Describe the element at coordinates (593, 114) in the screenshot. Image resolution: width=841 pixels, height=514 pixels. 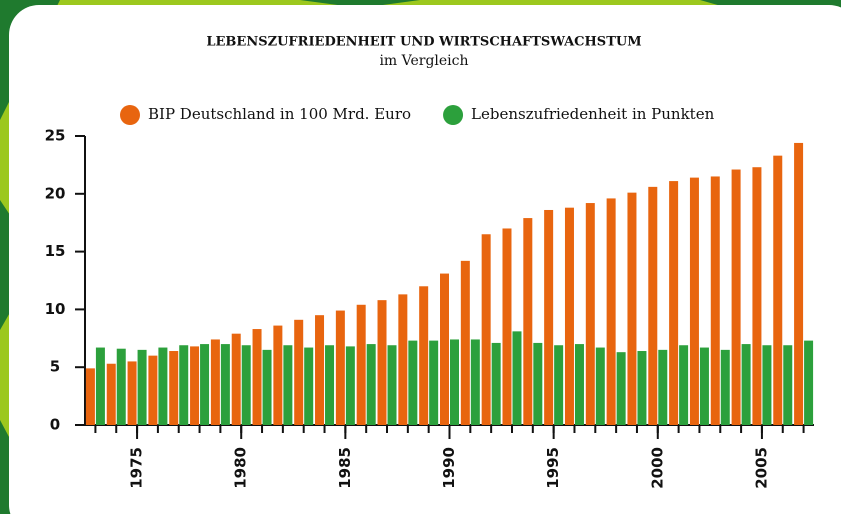
I see `legend-label: Lebenszufriedenheit in Punkten` at that location.